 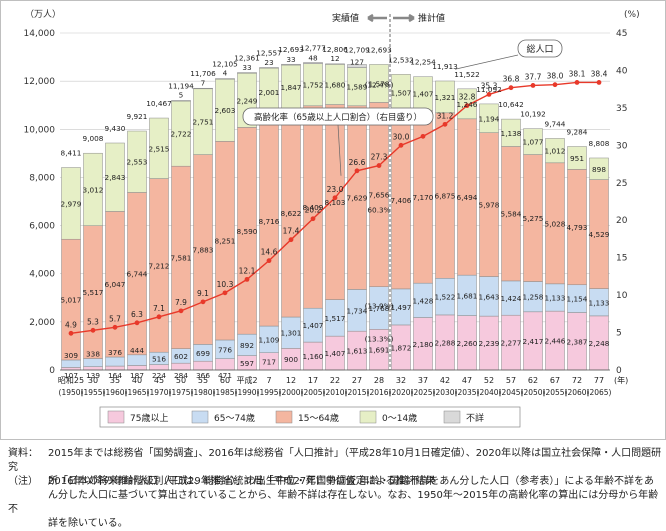 What do you see at coordinates (225, 73) in the screenshot?
I see `label-unknown: 4` at bounding box center [225, 73].